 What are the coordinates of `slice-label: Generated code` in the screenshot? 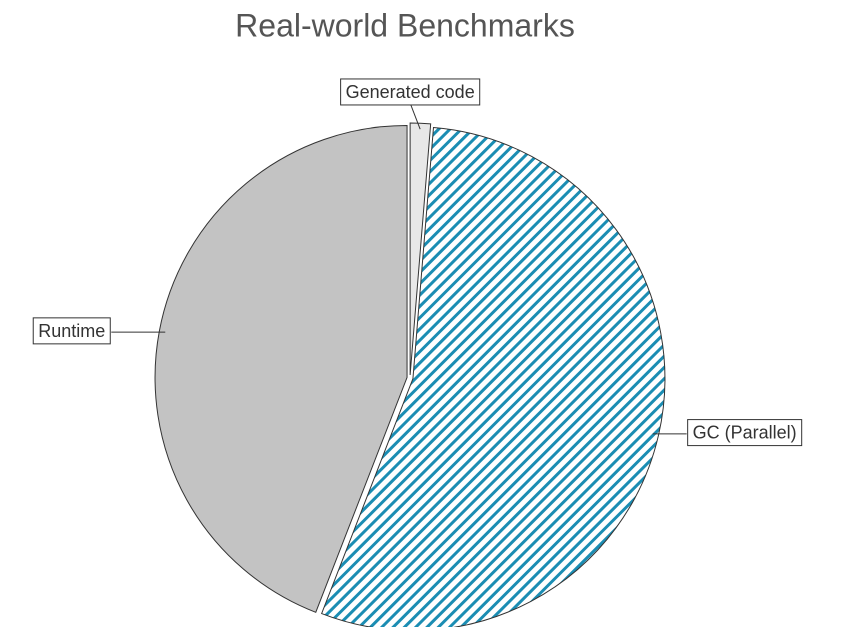 It's located at (410, 92).